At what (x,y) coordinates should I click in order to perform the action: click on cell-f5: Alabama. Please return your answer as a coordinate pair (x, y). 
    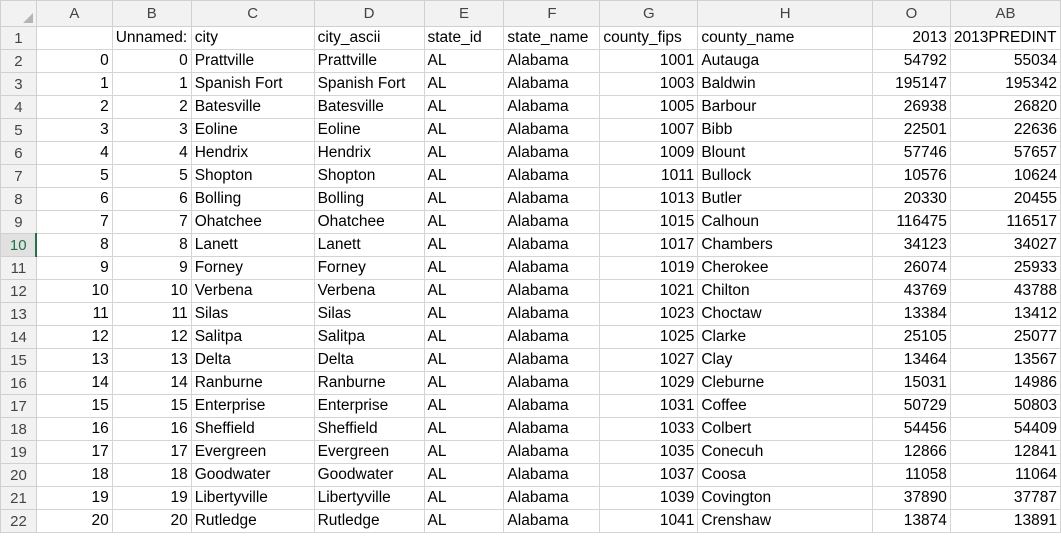
    Looking at the image, I should click on (552, 130).